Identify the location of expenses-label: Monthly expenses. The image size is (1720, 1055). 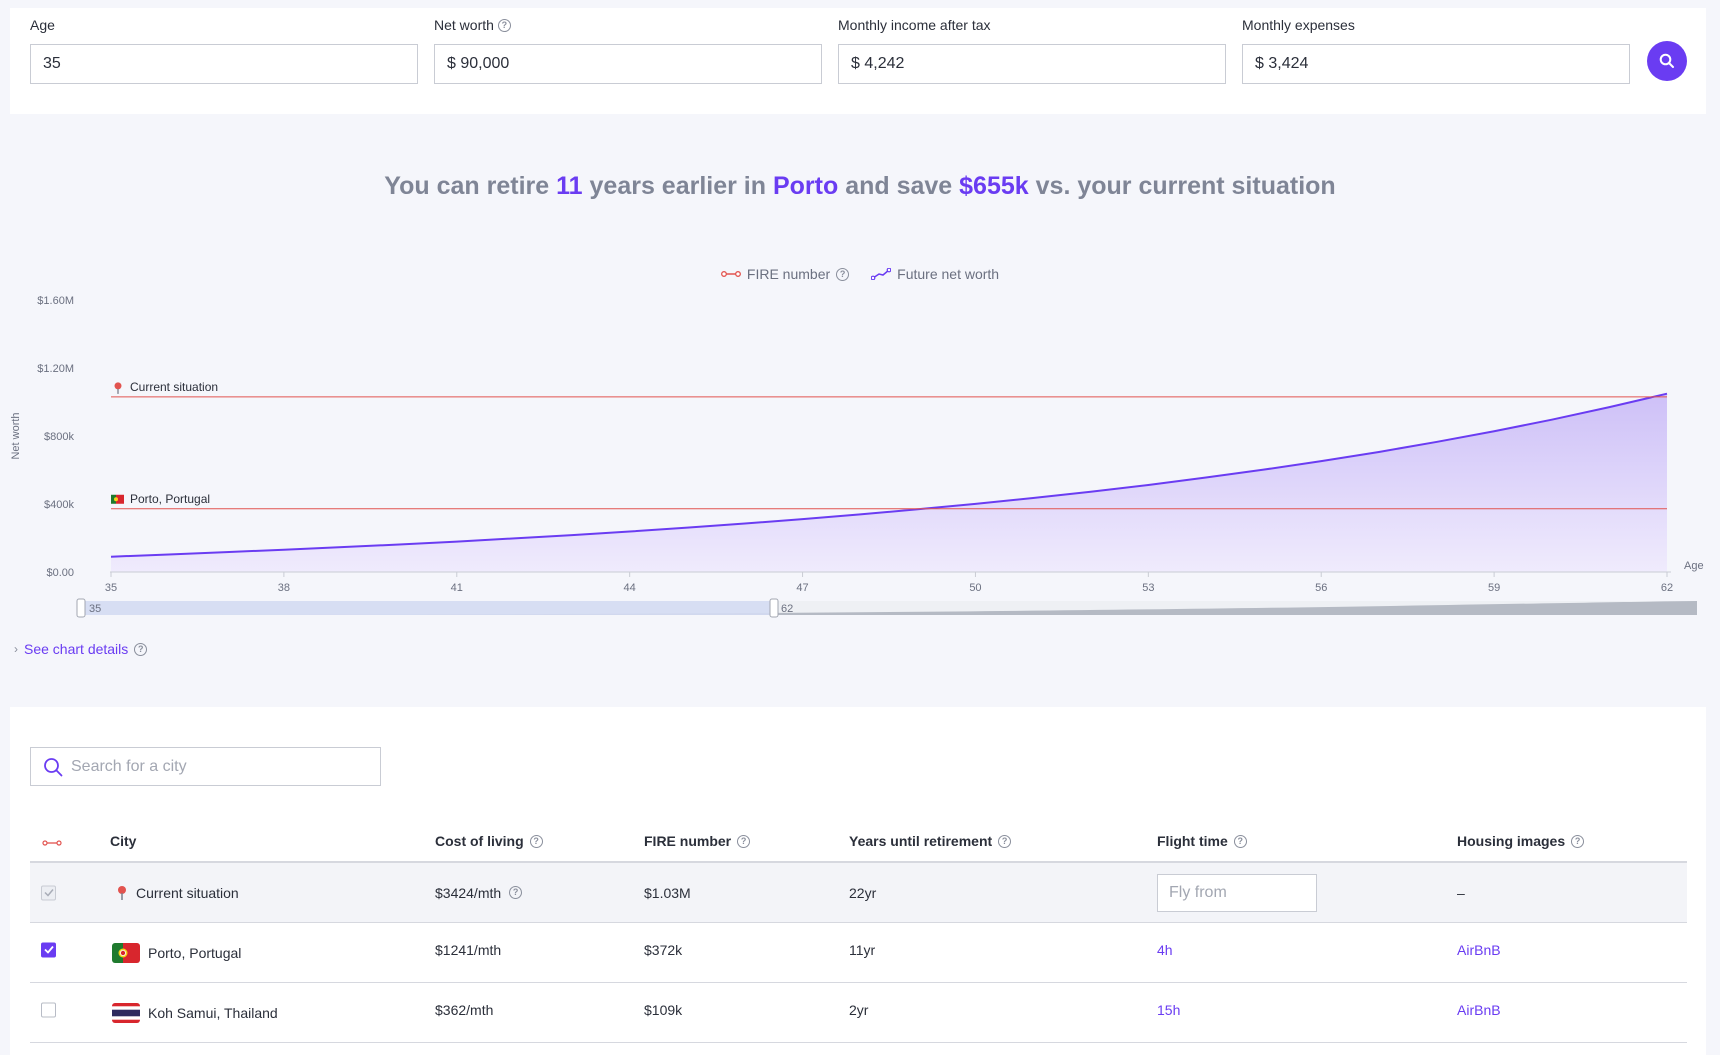
(1298, 25).